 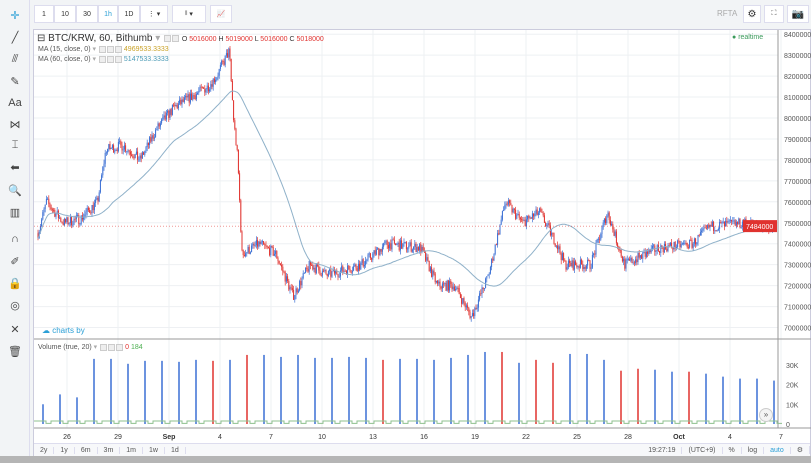 What do you see at coordinates (15, 239) in the screenshot?
I see `magnet-tool: ∩` at bounding box center [15, 239].